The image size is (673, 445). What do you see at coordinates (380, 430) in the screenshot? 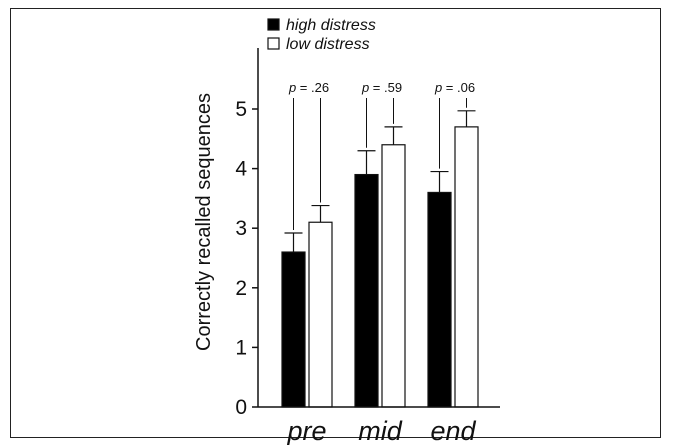
I see `x-category-label: mid` at bounding box center [380, 430].